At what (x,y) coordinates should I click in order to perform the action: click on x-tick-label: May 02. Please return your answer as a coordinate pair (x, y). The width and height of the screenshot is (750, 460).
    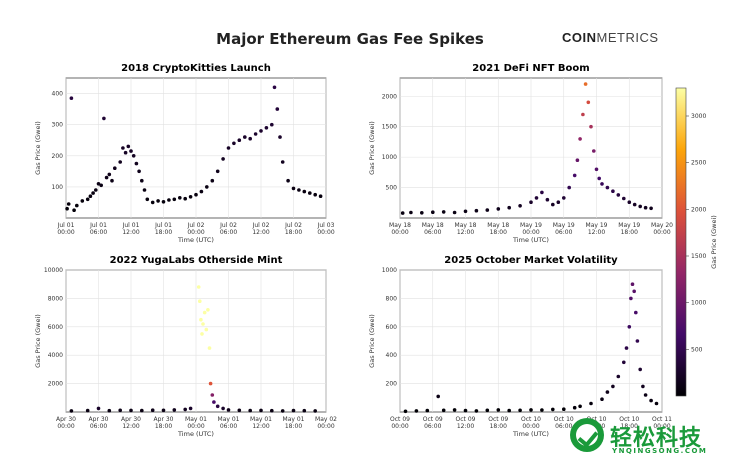
    Looking at the image, I should click on (326, 419).